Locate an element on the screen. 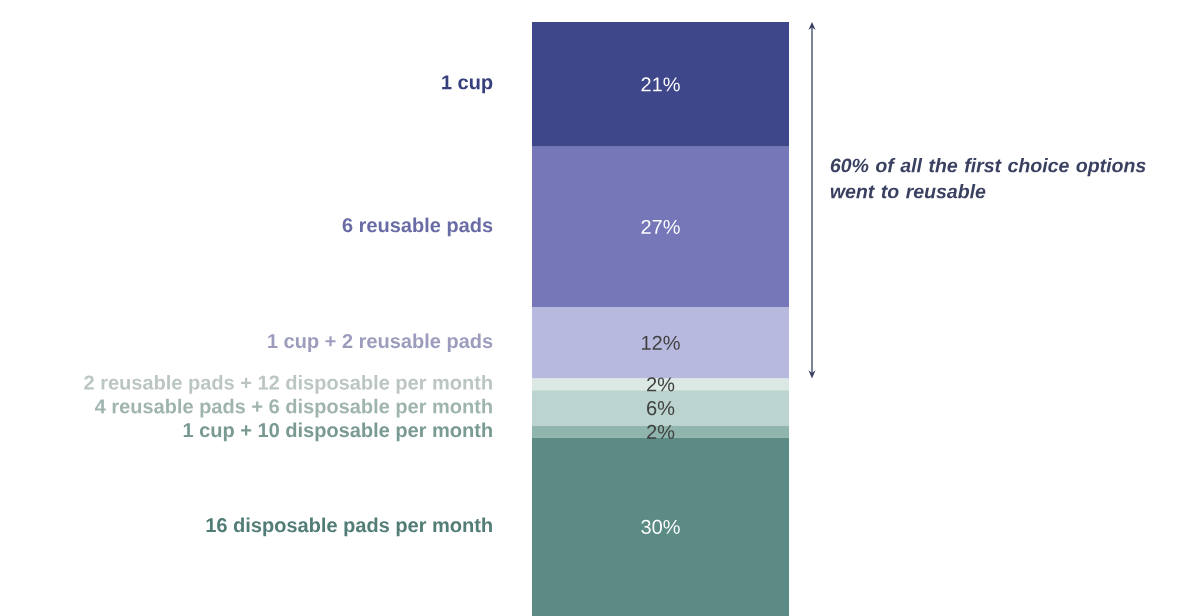  data-label: 27% is located at coordinates (660, 226).